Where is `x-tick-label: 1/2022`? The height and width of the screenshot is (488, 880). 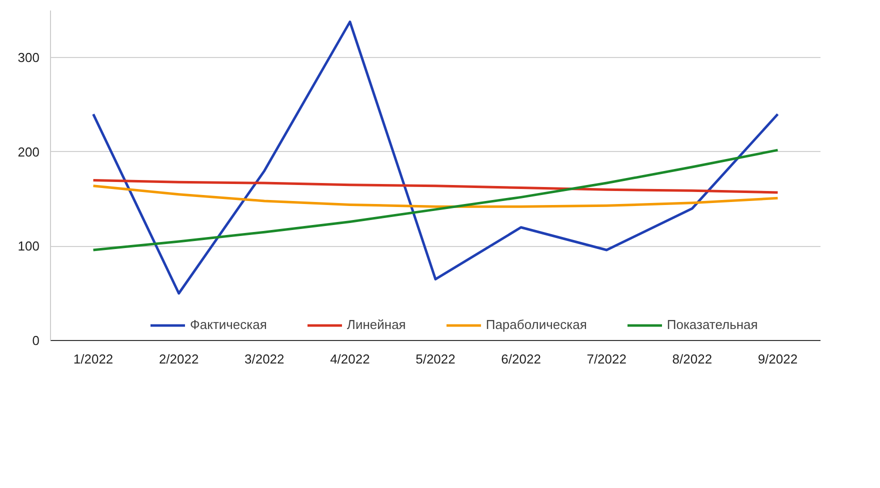 x-tick-label: 1/2022 is located at coordinates (93, 359).